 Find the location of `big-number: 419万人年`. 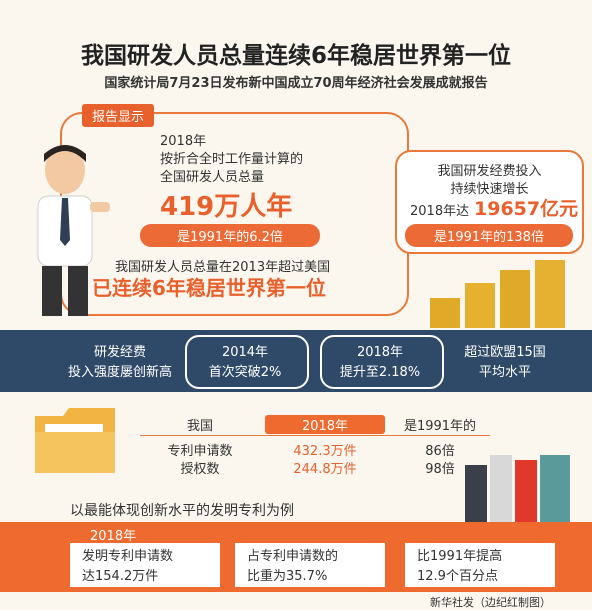

big-number: 419万人年 is located at coordinates (226, 207).